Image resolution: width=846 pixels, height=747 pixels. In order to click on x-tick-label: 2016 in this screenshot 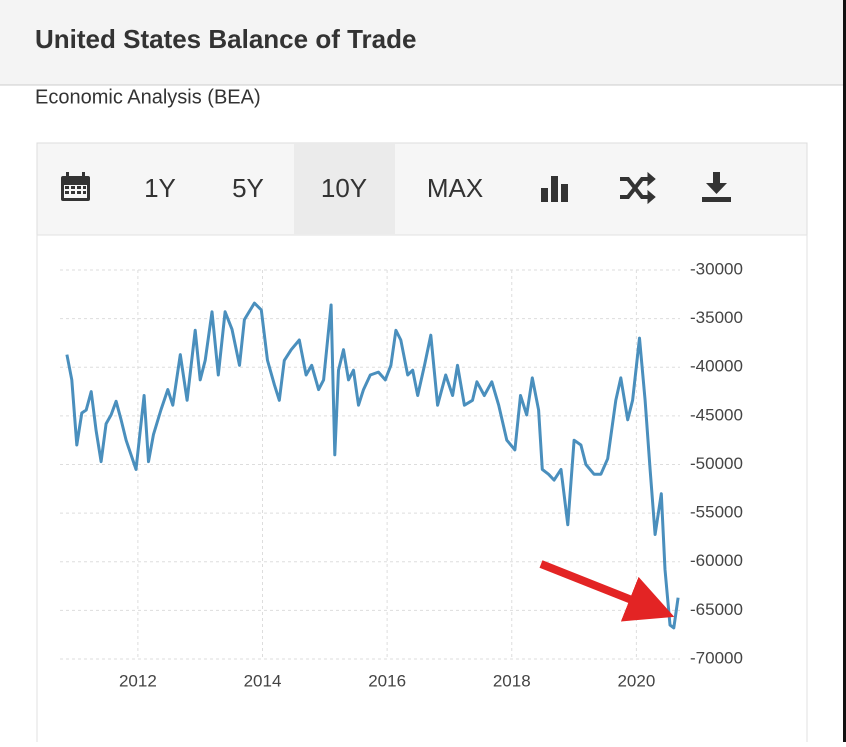, I will do `click(387, 680)`.